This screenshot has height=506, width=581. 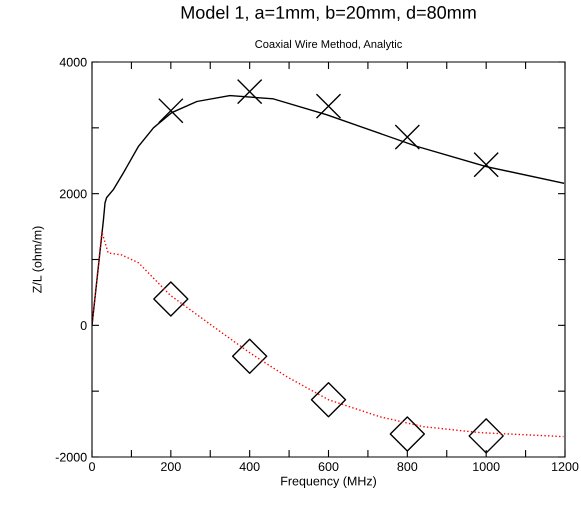 What do you see at coordinates (171, 467) in the screenshot?
I see `x-tick-label: 200` at bounding box center [171, 467].